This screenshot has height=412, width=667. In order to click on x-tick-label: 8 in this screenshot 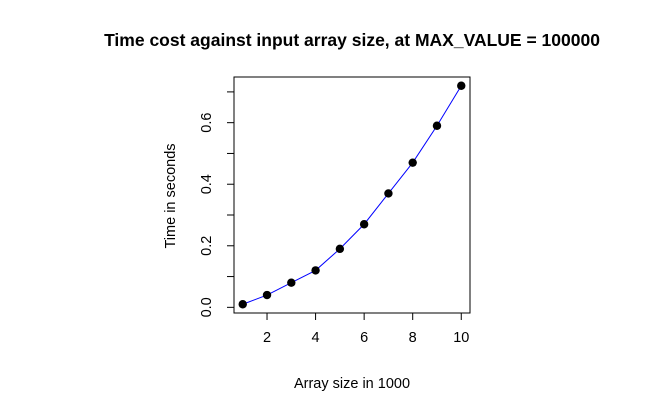, I will do `click(413, 338)`.